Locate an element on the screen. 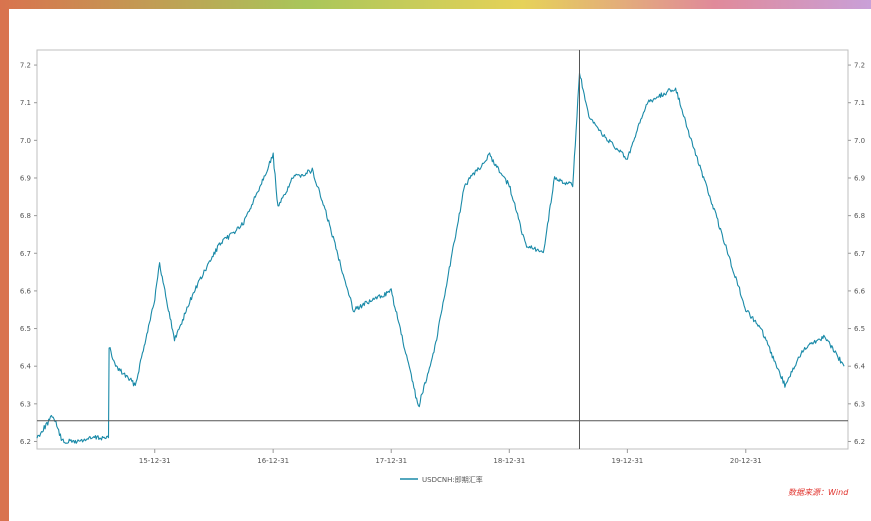 This screenshot has width=871, height=521. y-tick-label-left: 7.2 is located at coordinates (25, 66).